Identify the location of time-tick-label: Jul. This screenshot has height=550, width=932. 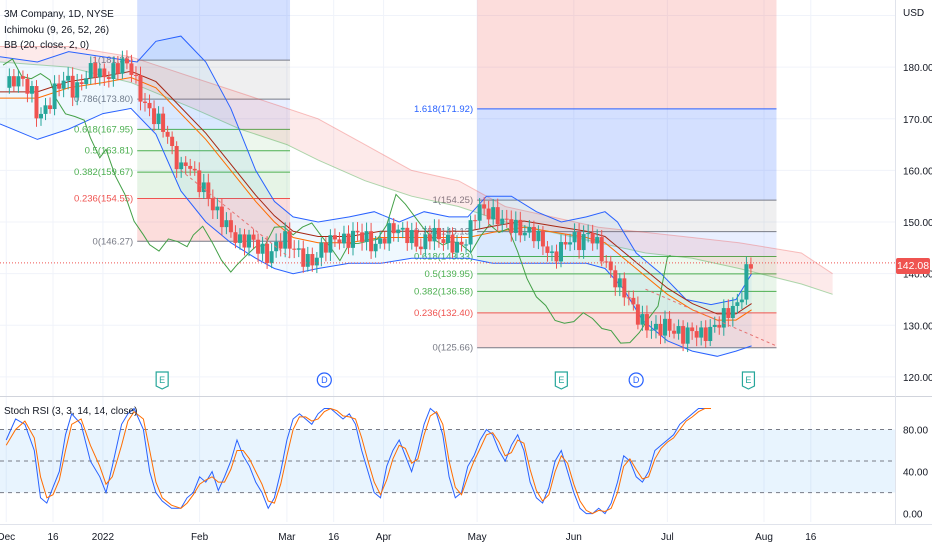
(667, 537).